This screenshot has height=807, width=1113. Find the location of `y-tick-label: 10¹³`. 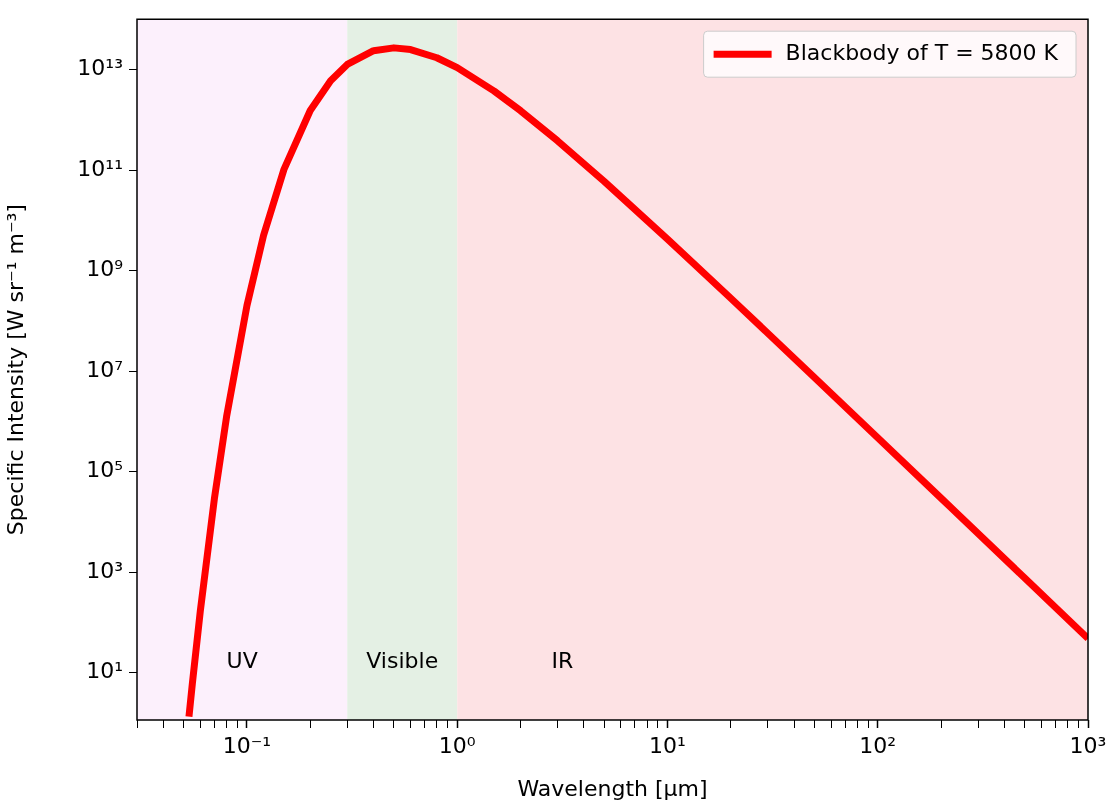

y-tick-label: 10¹³ is located at coordinates (100, 68).